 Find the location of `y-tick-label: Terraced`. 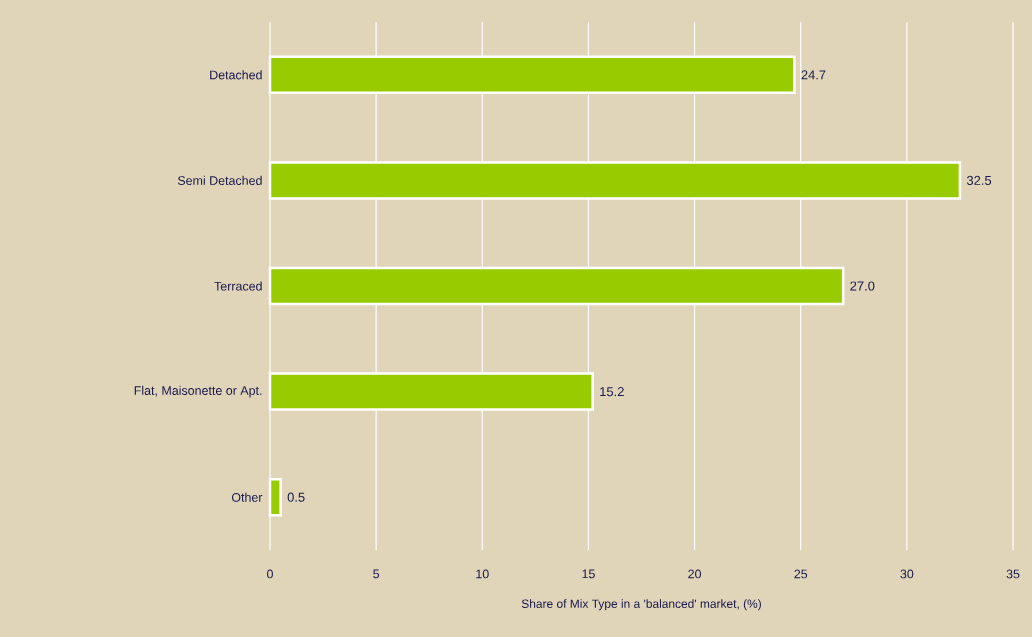

y-tick-label: Terraced is located at coordinates (238, 286).